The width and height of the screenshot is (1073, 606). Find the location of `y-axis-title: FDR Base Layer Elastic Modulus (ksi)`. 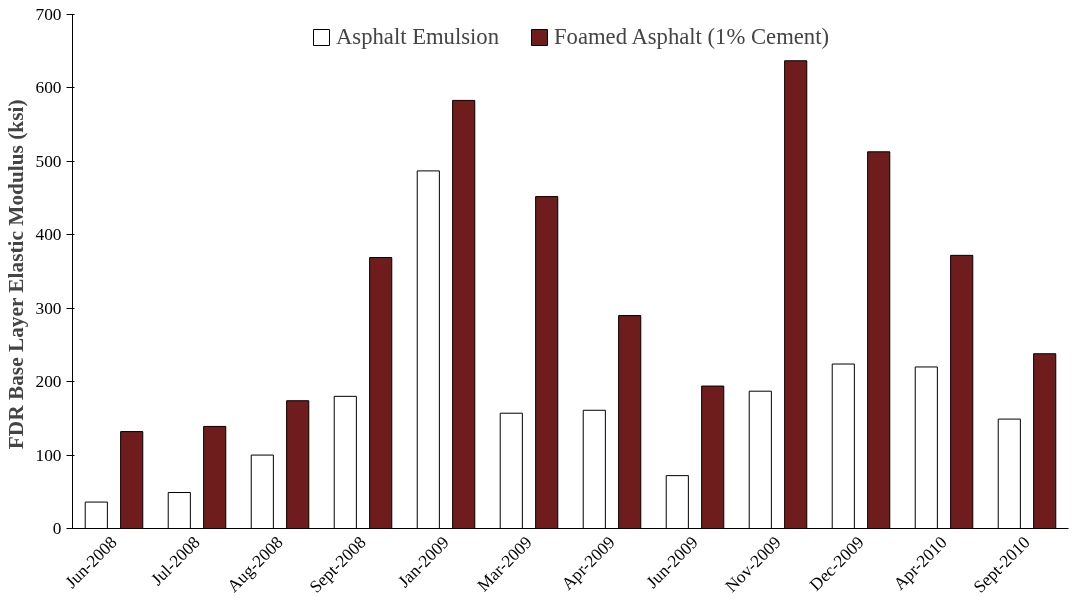

y-axis-title: FDR Base Layer Elastic Modulus (ksi) is located at coordinates (15, 274).